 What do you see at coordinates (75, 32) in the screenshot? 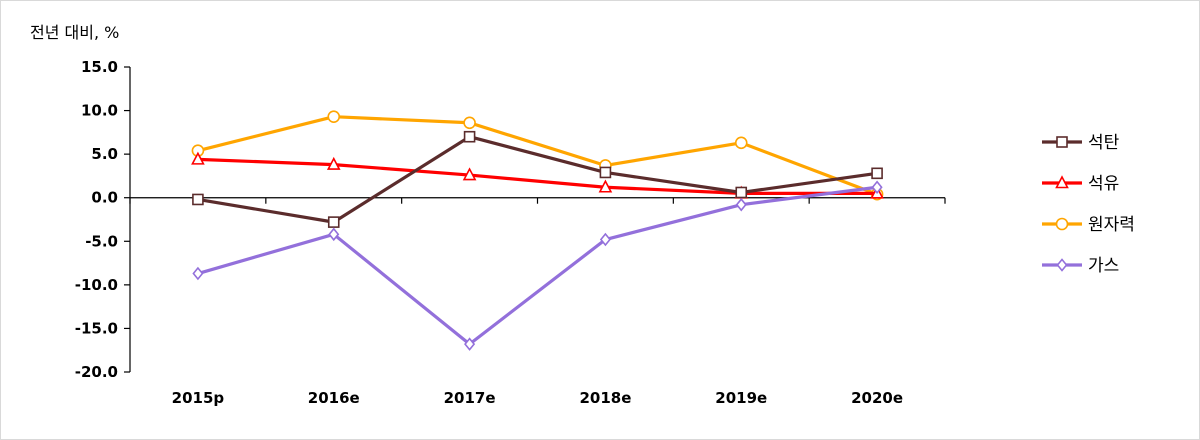
I see `y-axis-label: 전년 대비, %` at bounding box center [75, 32].